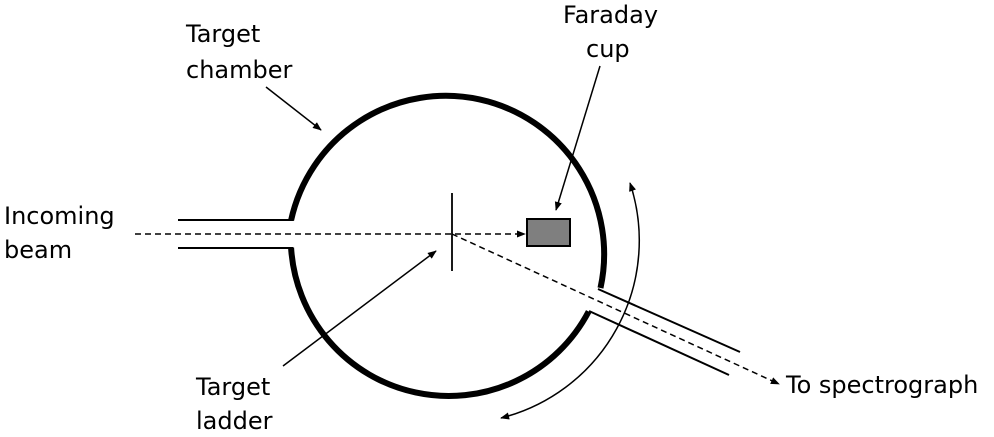 The image size is (994, 437). I want to click on to-spectrograph-label: To spectrograph, so click(881, 385).